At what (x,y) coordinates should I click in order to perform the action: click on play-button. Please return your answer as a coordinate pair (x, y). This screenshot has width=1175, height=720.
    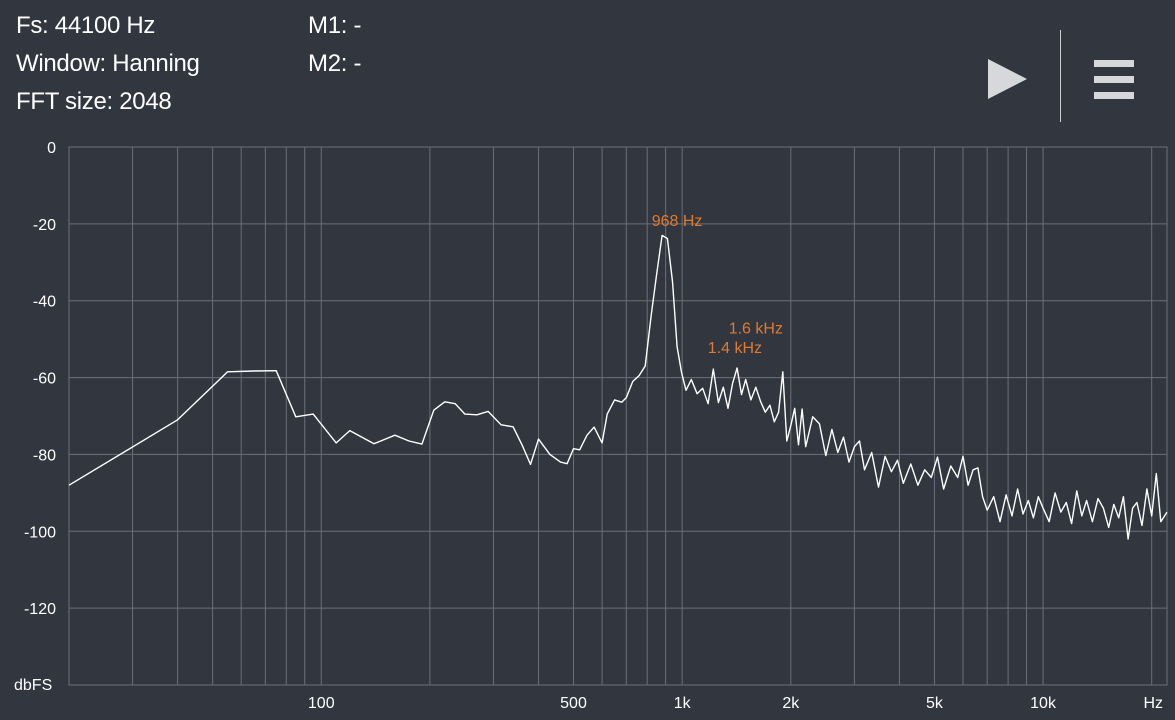
    Looking at the image, I should click on (1007, 79).